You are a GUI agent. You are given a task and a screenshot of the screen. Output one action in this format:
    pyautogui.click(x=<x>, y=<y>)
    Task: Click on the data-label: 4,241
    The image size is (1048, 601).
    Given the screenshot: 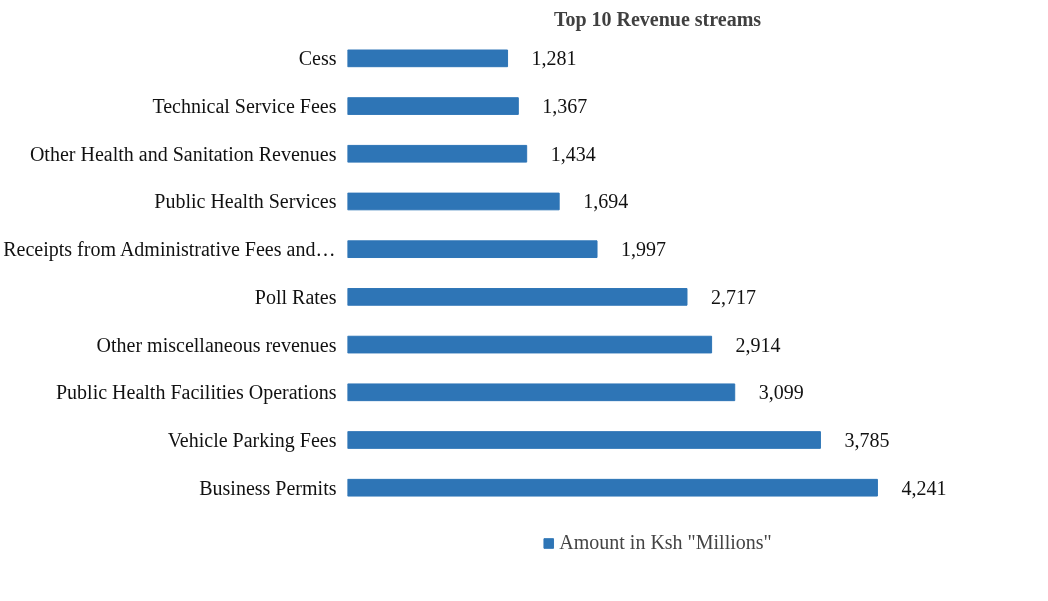 What is the action you would take?
    pyautogui.click(x=924, y=487)
    